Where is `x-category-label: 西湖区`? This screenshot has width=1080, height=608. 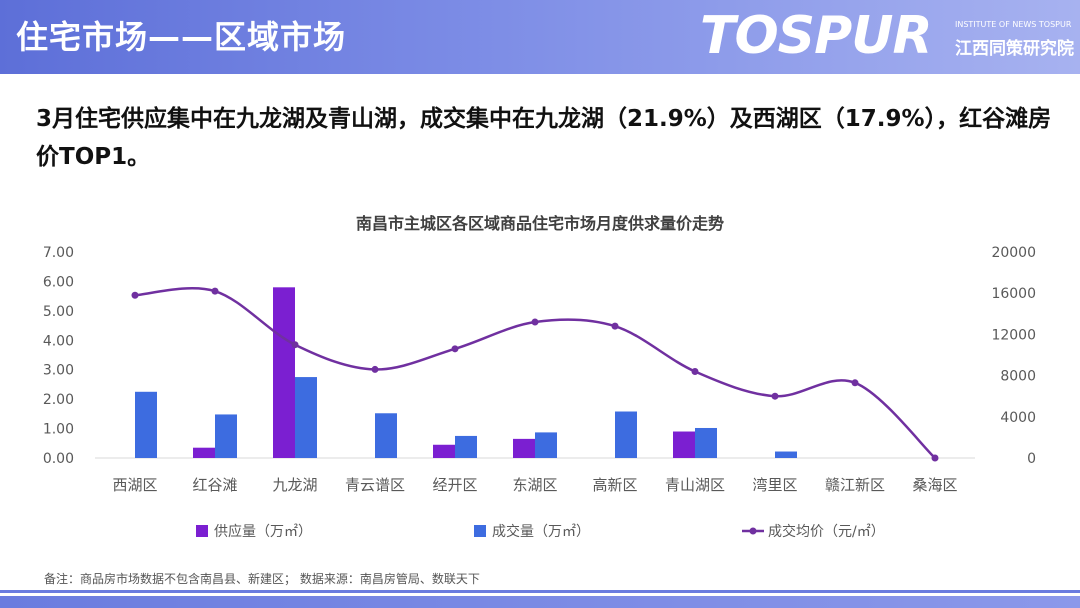 x-category-label: 西湖区 is located at coordinates (134, 485).